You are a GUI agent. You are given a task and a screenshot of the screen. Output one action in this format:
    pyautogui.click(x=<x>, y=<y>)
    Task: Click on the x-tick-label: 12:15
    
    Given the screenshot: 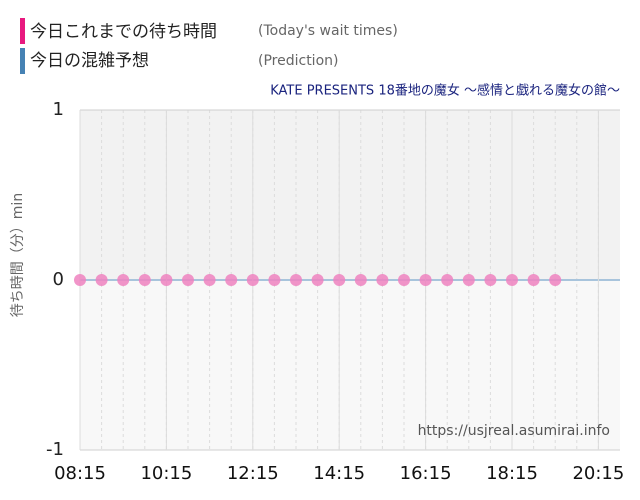 What is the action you would take?
    pyautogui.click(x=253, y=473)
    